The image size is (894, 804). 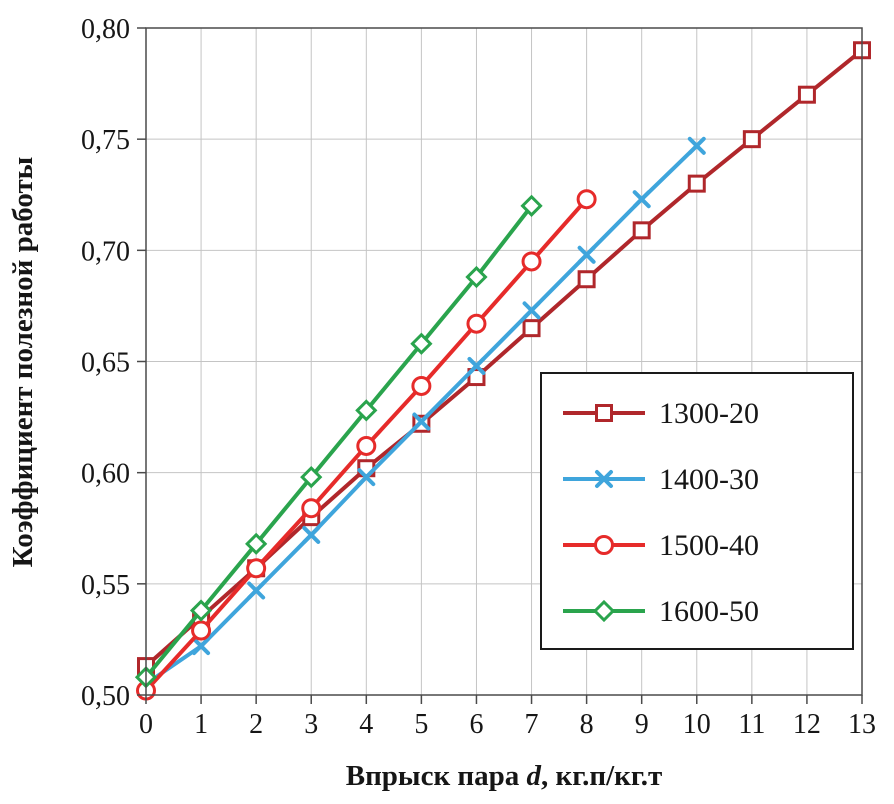 I want to click on y-tick-label: 0,55, so click(x=105, y=585).